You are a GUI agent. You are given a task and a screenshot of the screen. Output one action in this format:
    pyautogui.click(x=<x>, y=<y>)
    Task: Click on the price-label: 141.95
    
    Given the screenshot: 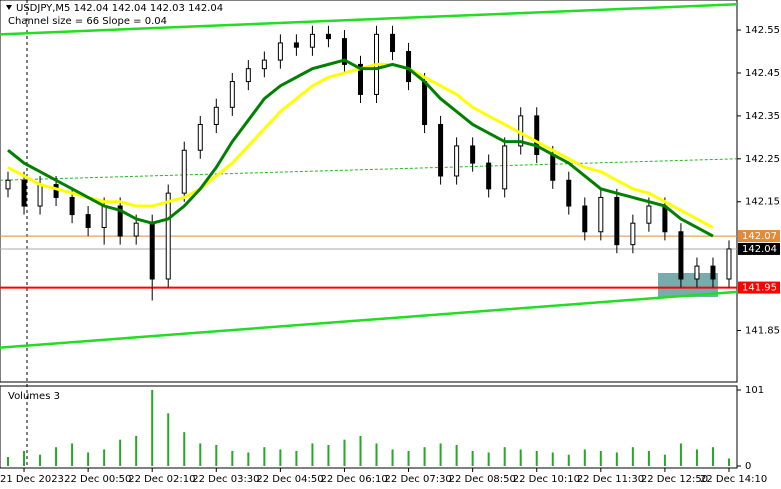 What is the action you would take?
    pyautogui.click(x=759, y=288)
    